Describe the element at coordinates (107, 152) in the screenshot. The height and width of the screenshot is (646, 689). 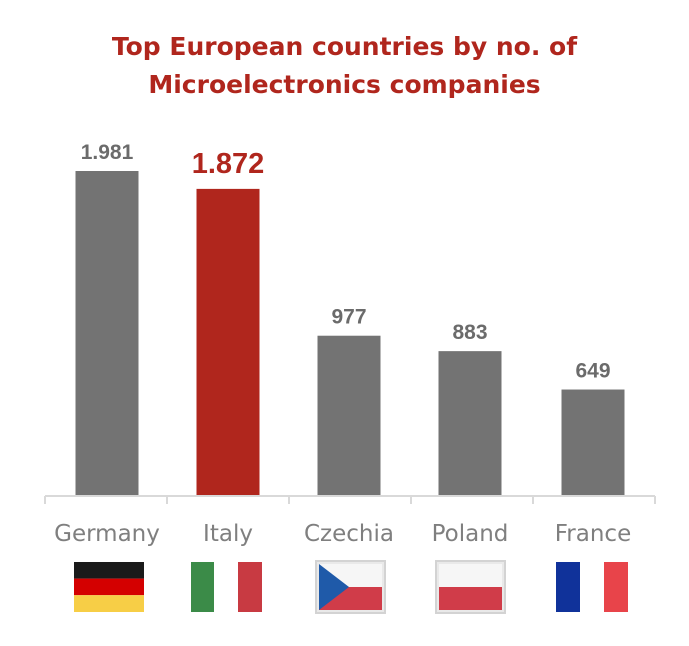
I see `value-label-germany: 1.981` at that location.